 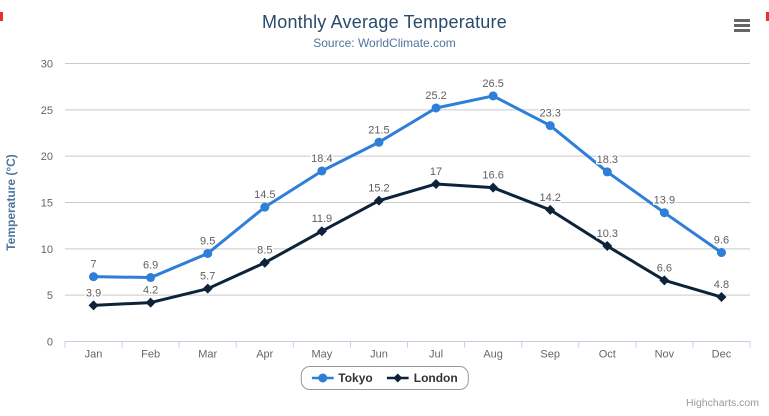 What do you see at coordinates (321, 159) in the screenshot?
I see `data-label: 18.4` at bounding box center [321, 159].